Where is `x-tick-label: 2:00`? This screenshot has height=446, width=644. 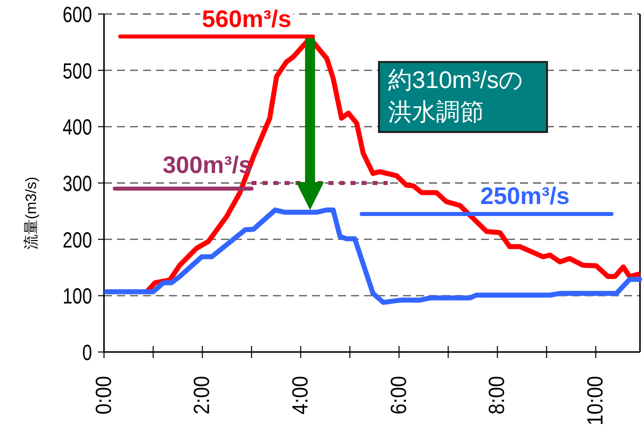 x-tick-label: 2:00 is located at coordinates (202, 395).